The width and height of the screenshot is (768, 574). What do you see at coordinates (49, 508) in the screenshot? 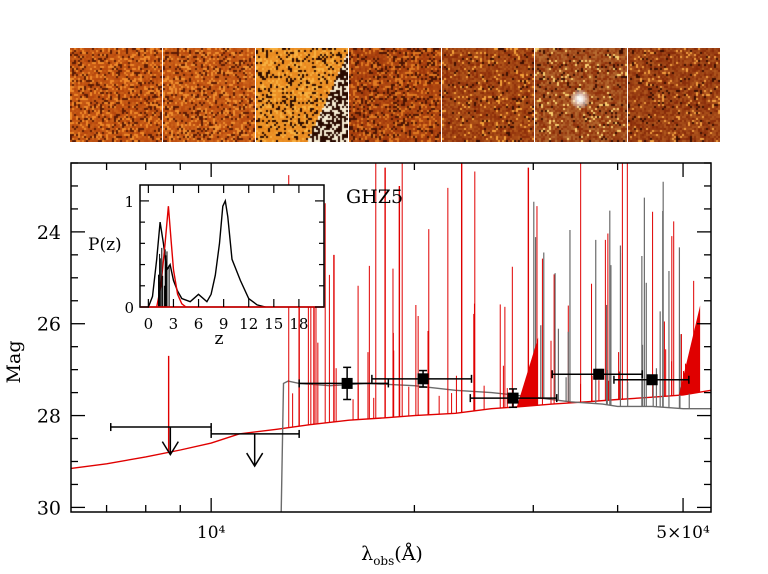
I see `y-tick-label: 30` at bounding box center [49, 508].